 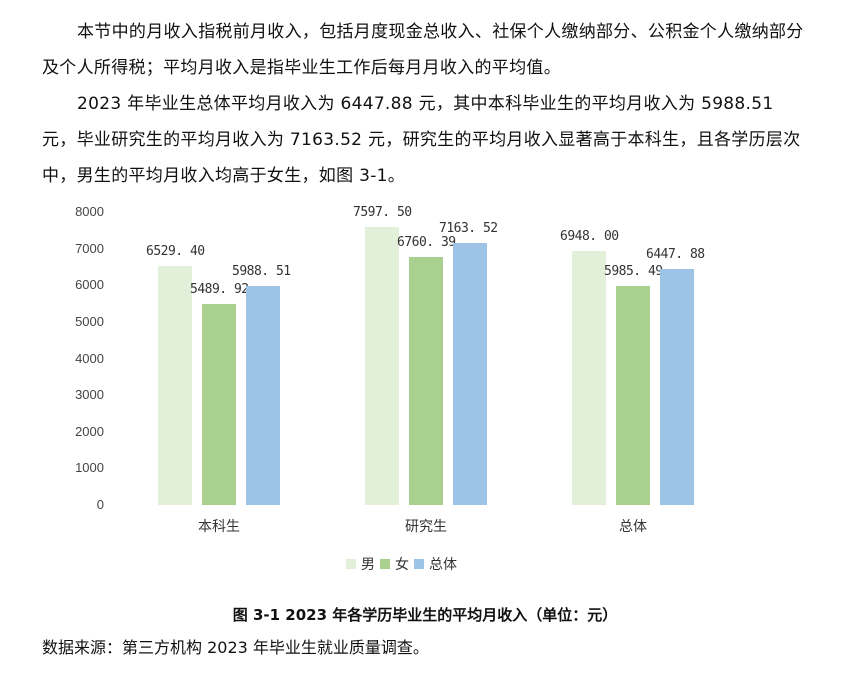 What do you see at coordinates (589, 236) in the screenshot?
I see `data-label: 6948. 00` at bounding box center [589, 236].